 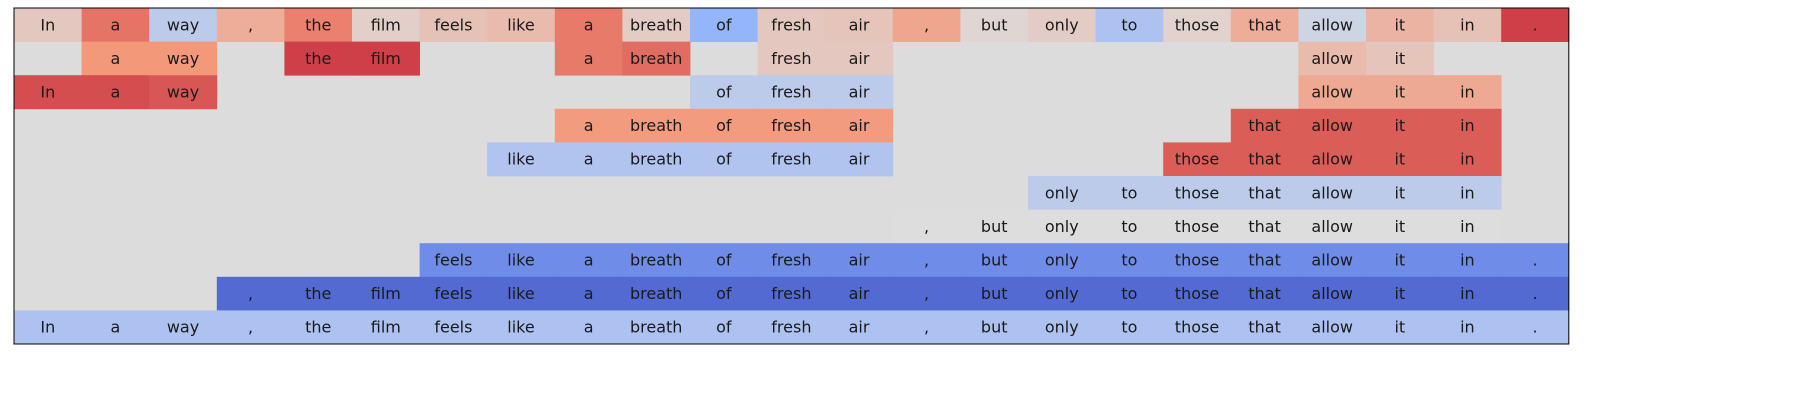 What do you see at coordinates (520, 159) in the screenshot?
I see `token-label: like` at bounding box center [520, 159].